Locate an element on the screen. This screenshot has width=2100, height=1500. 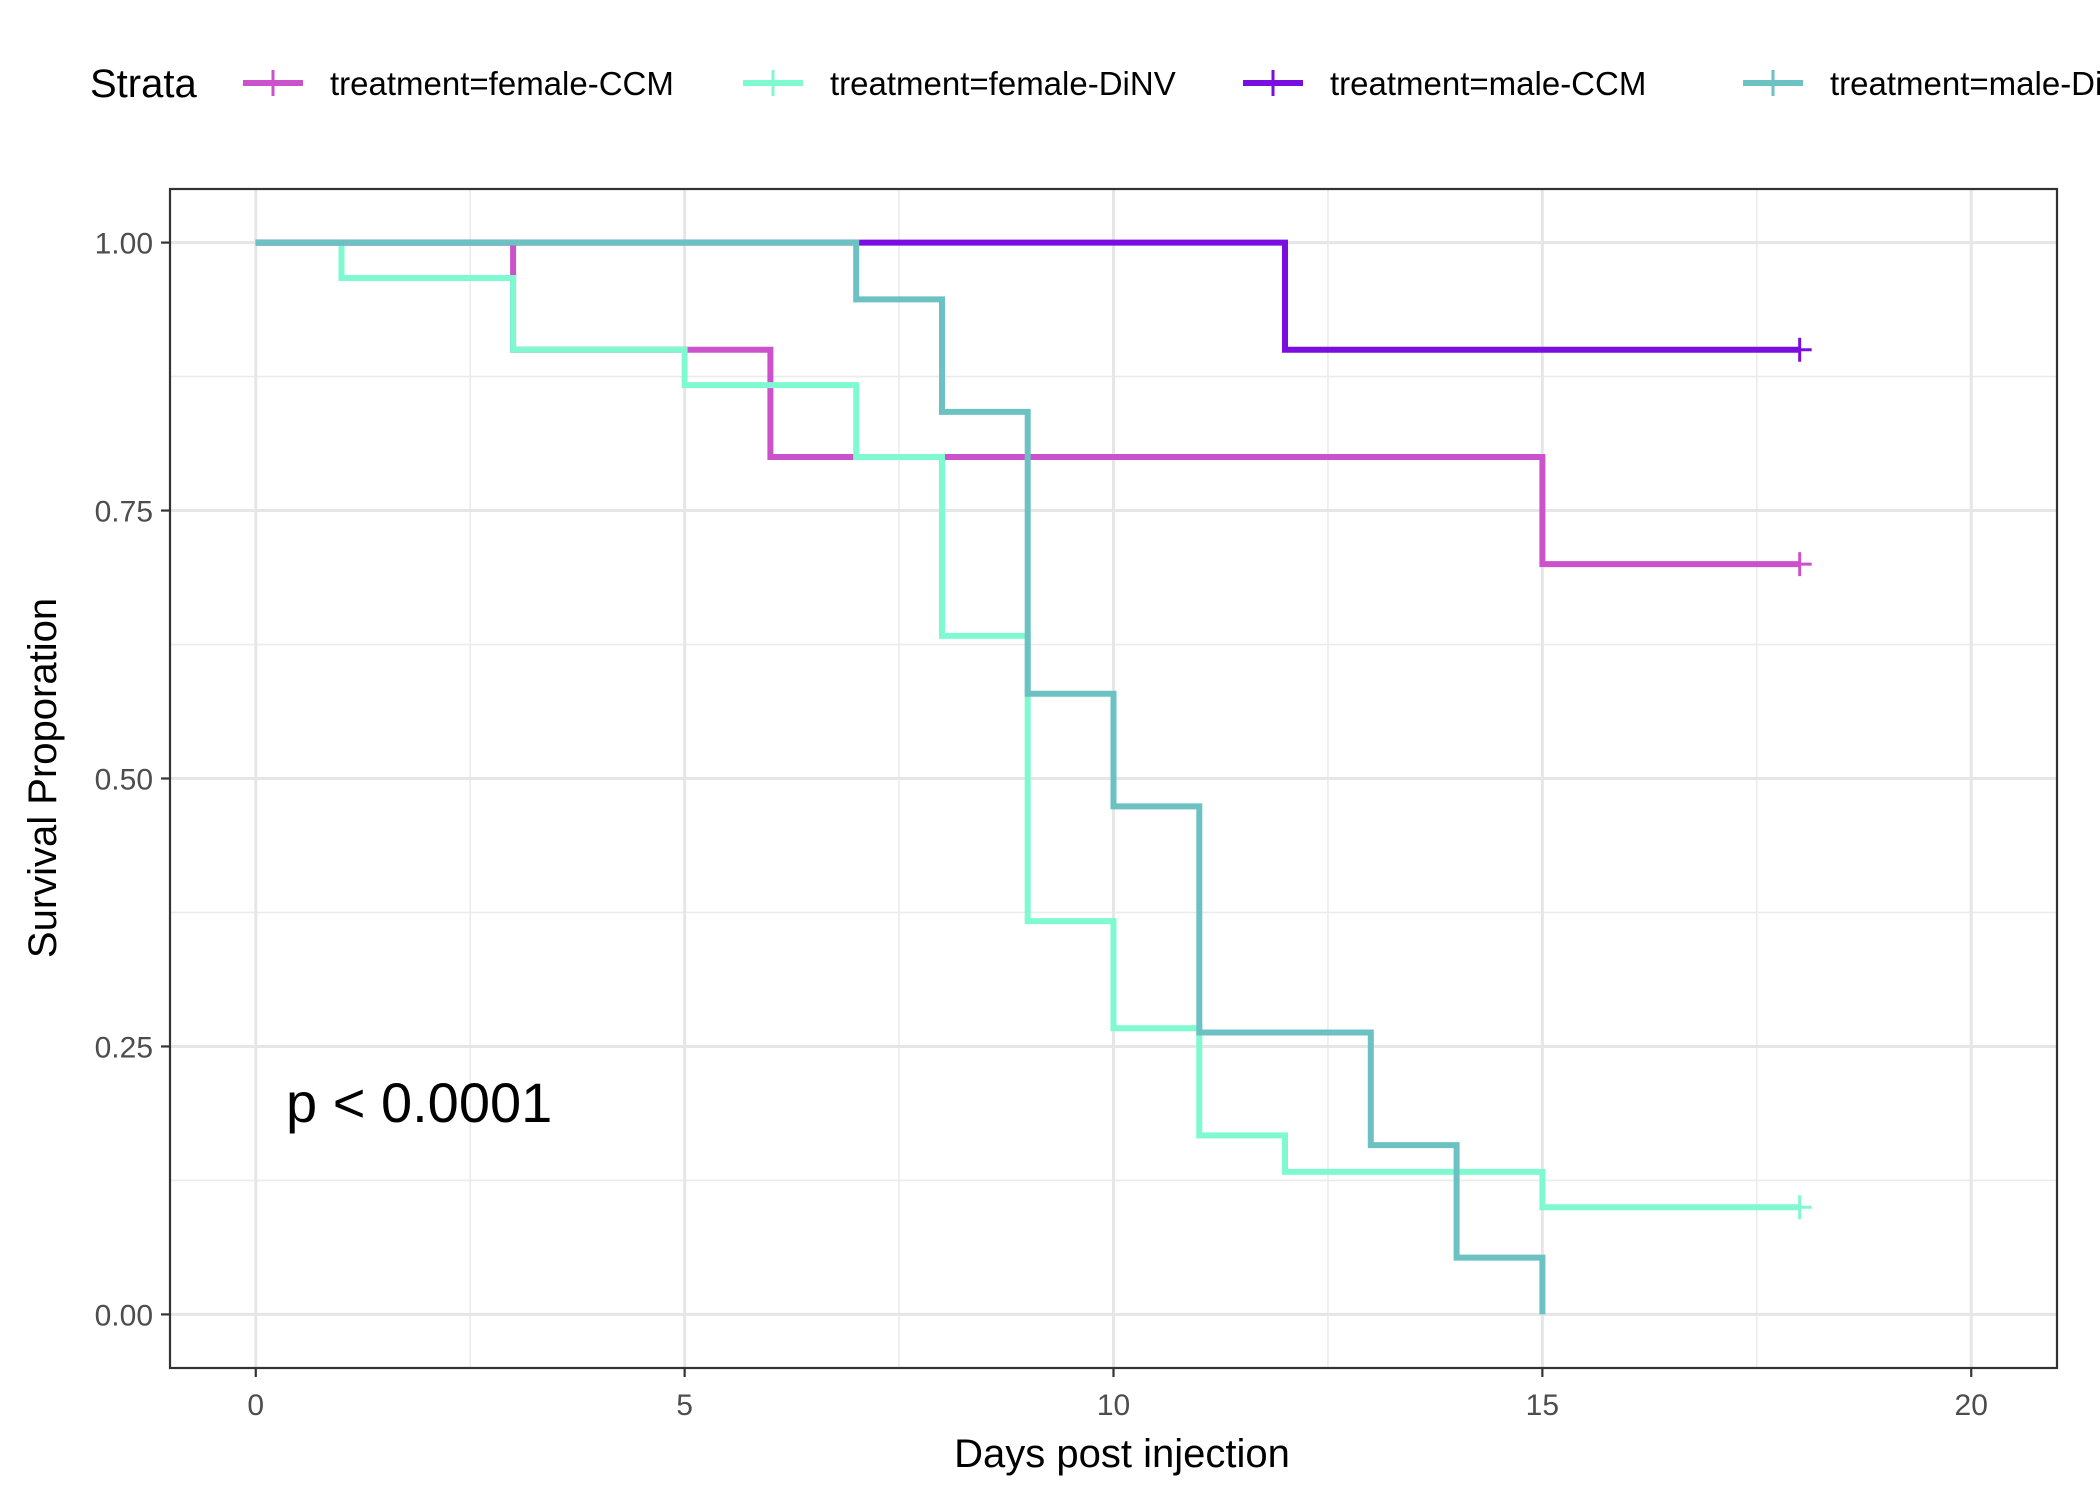
y-tick-label: 0.25 is located at coordinates (124, 1047).